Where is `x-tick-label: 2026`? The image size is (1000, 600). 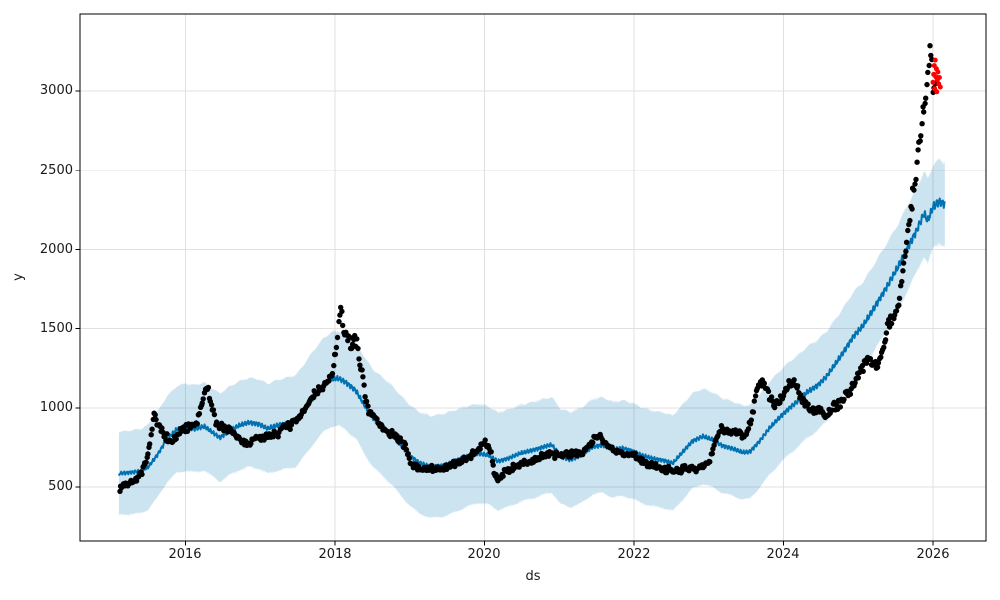
x-tick-label: 2026 is located at coordinates (933, 554).